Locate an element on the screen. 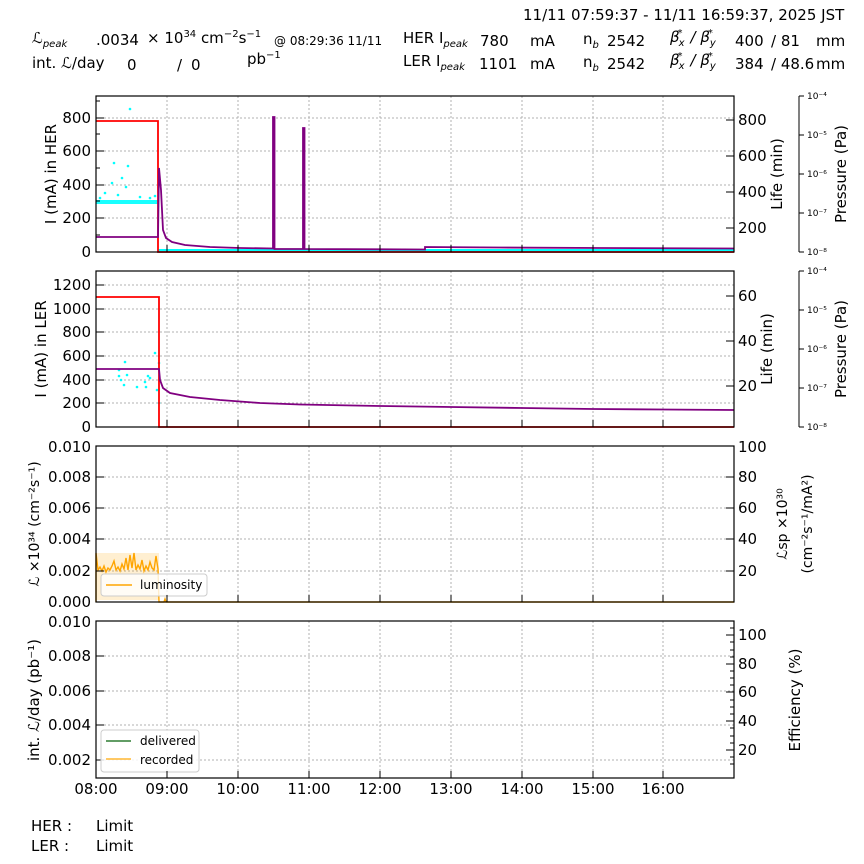  ler-y-labels: 0 200 400 600 800 1000 1200 is located at coordinates (72, 356).